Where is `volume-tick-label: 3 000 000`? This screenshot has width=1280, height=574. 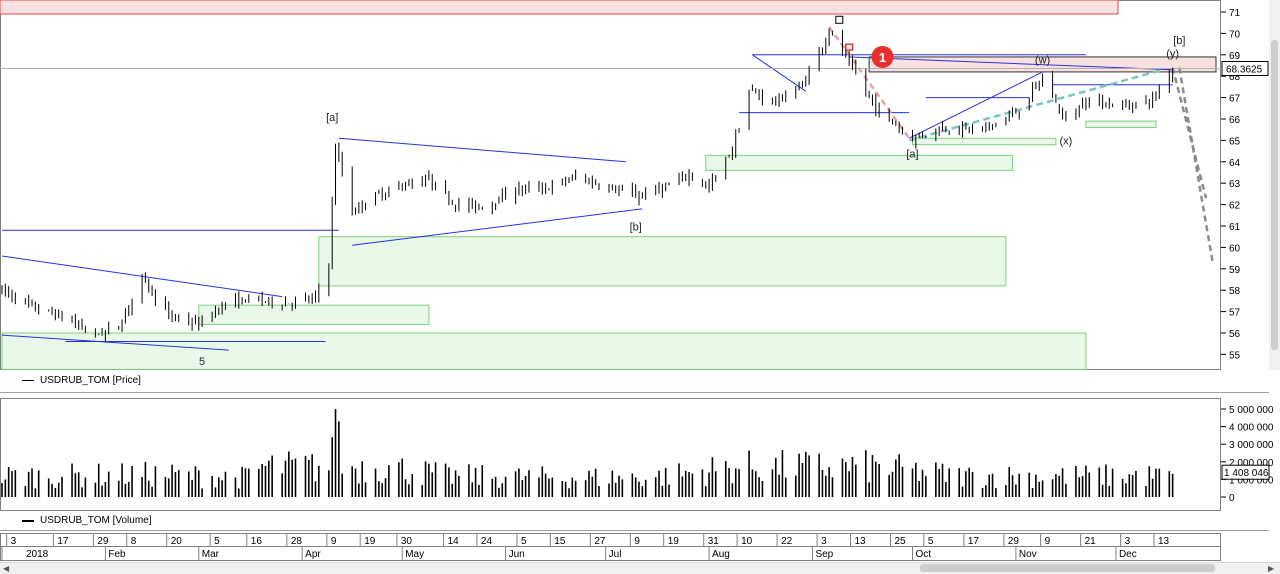
volume-tick-label: 3 000 000 is located at coordinates (1251, 445).